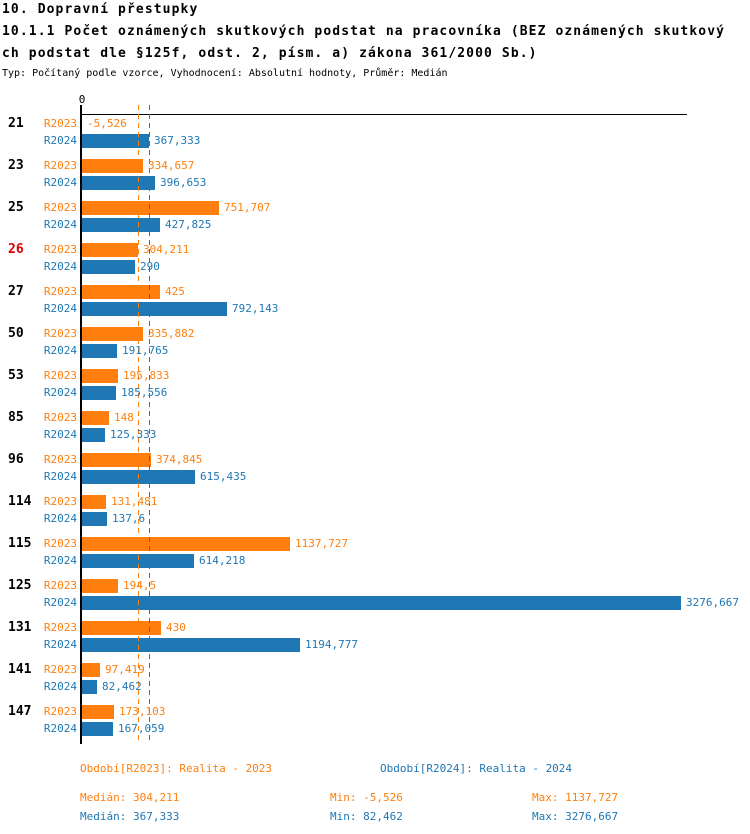 Image resolution: width=750 pixels, height=834 pixels. I want to click on axis-zero-label: 0, so click(82, 99).